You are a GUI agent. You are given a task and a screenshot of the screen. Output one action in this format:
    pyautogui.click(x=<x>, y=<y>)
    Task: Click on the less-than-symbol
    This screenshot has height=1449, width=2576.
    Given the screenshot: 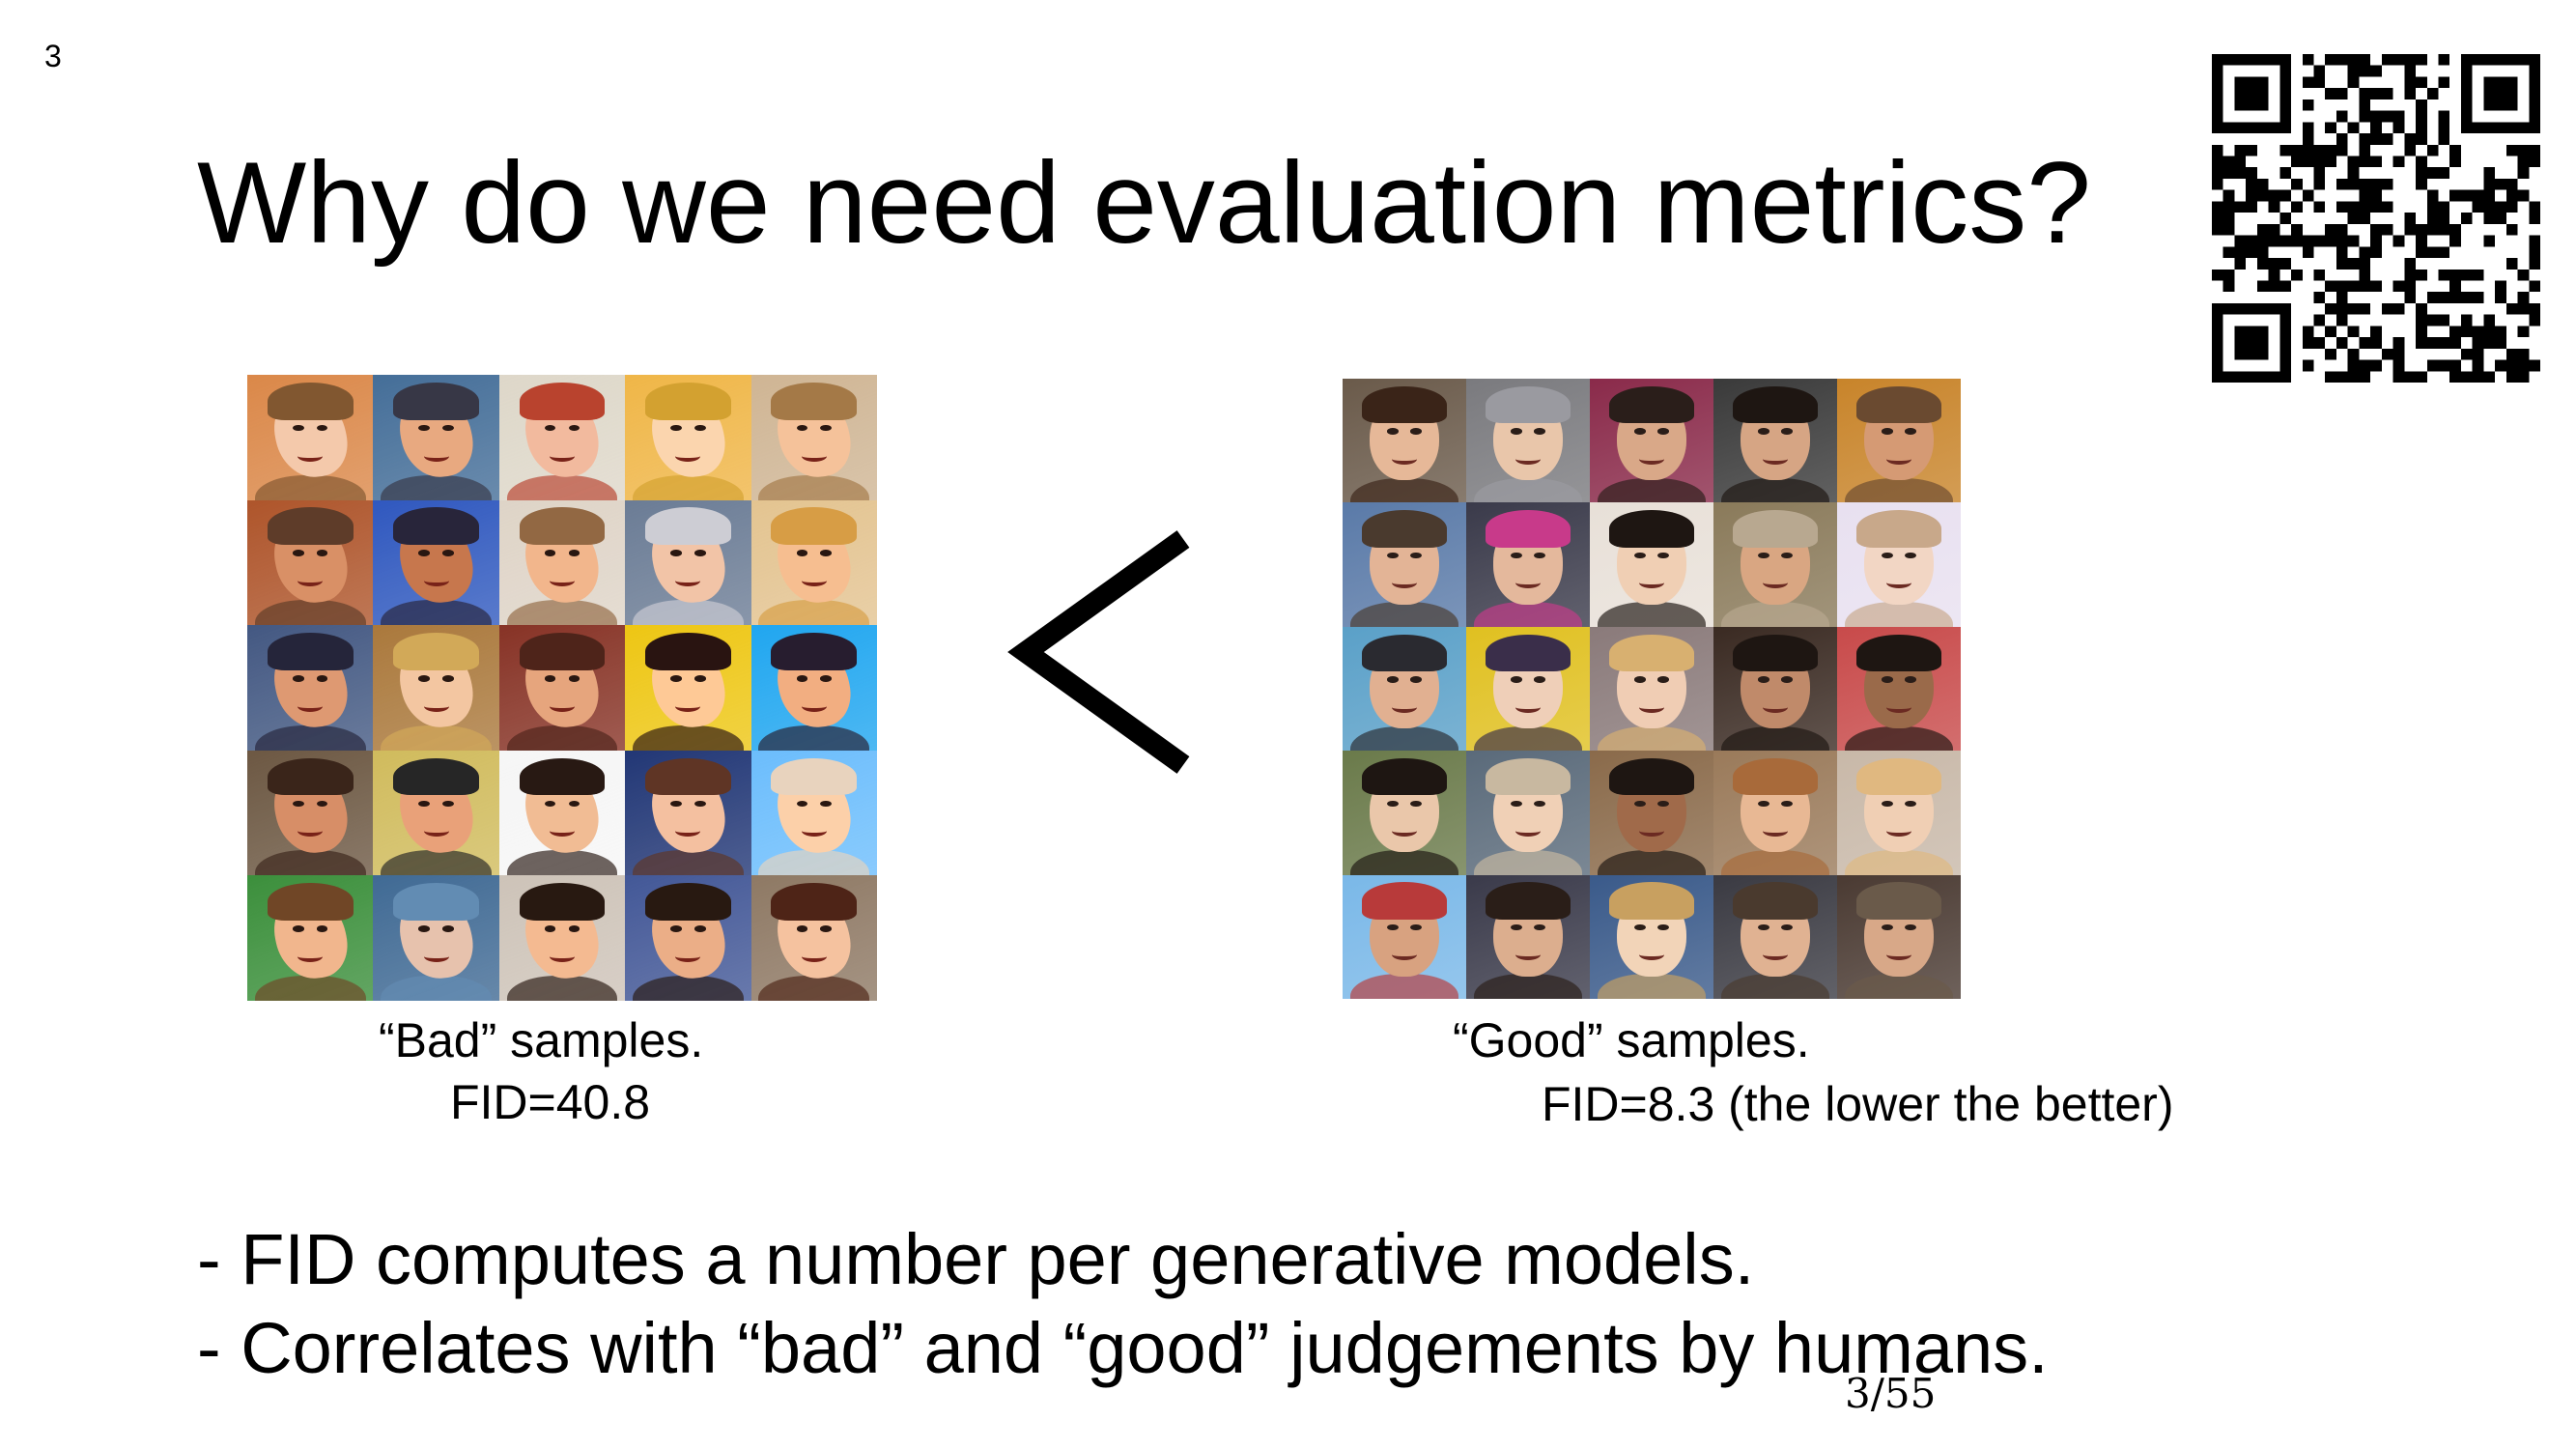 What is the action you would take?
    pyautogui.click(x=1101, y=652)
    